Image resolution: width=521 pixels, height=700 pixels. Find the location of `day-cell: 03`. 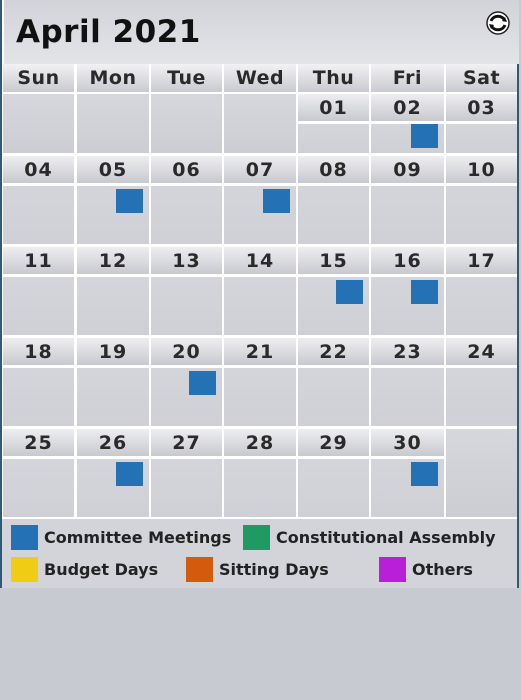

day-cell: 03 is located at coordinates (481, 123).